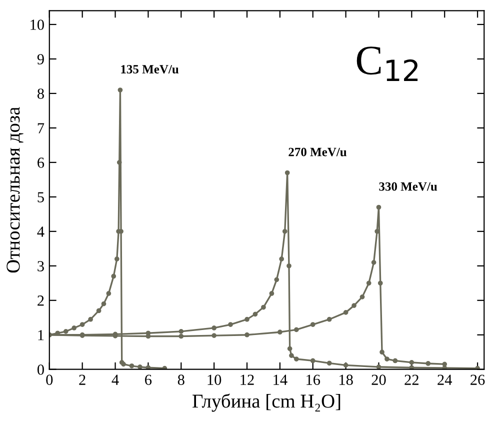 Image resolution: width=494 pixels, height=427 pixels. I want to click on y-tick-label: 0, so click(40, 369).